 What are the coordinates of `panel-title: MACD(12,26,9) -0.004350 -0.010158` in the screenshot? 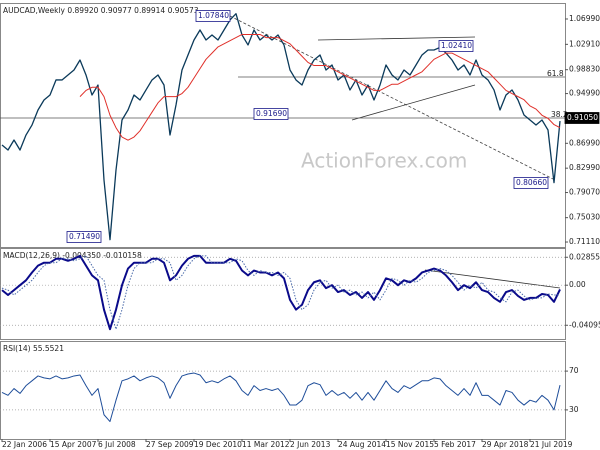 It's located at (72, 255).